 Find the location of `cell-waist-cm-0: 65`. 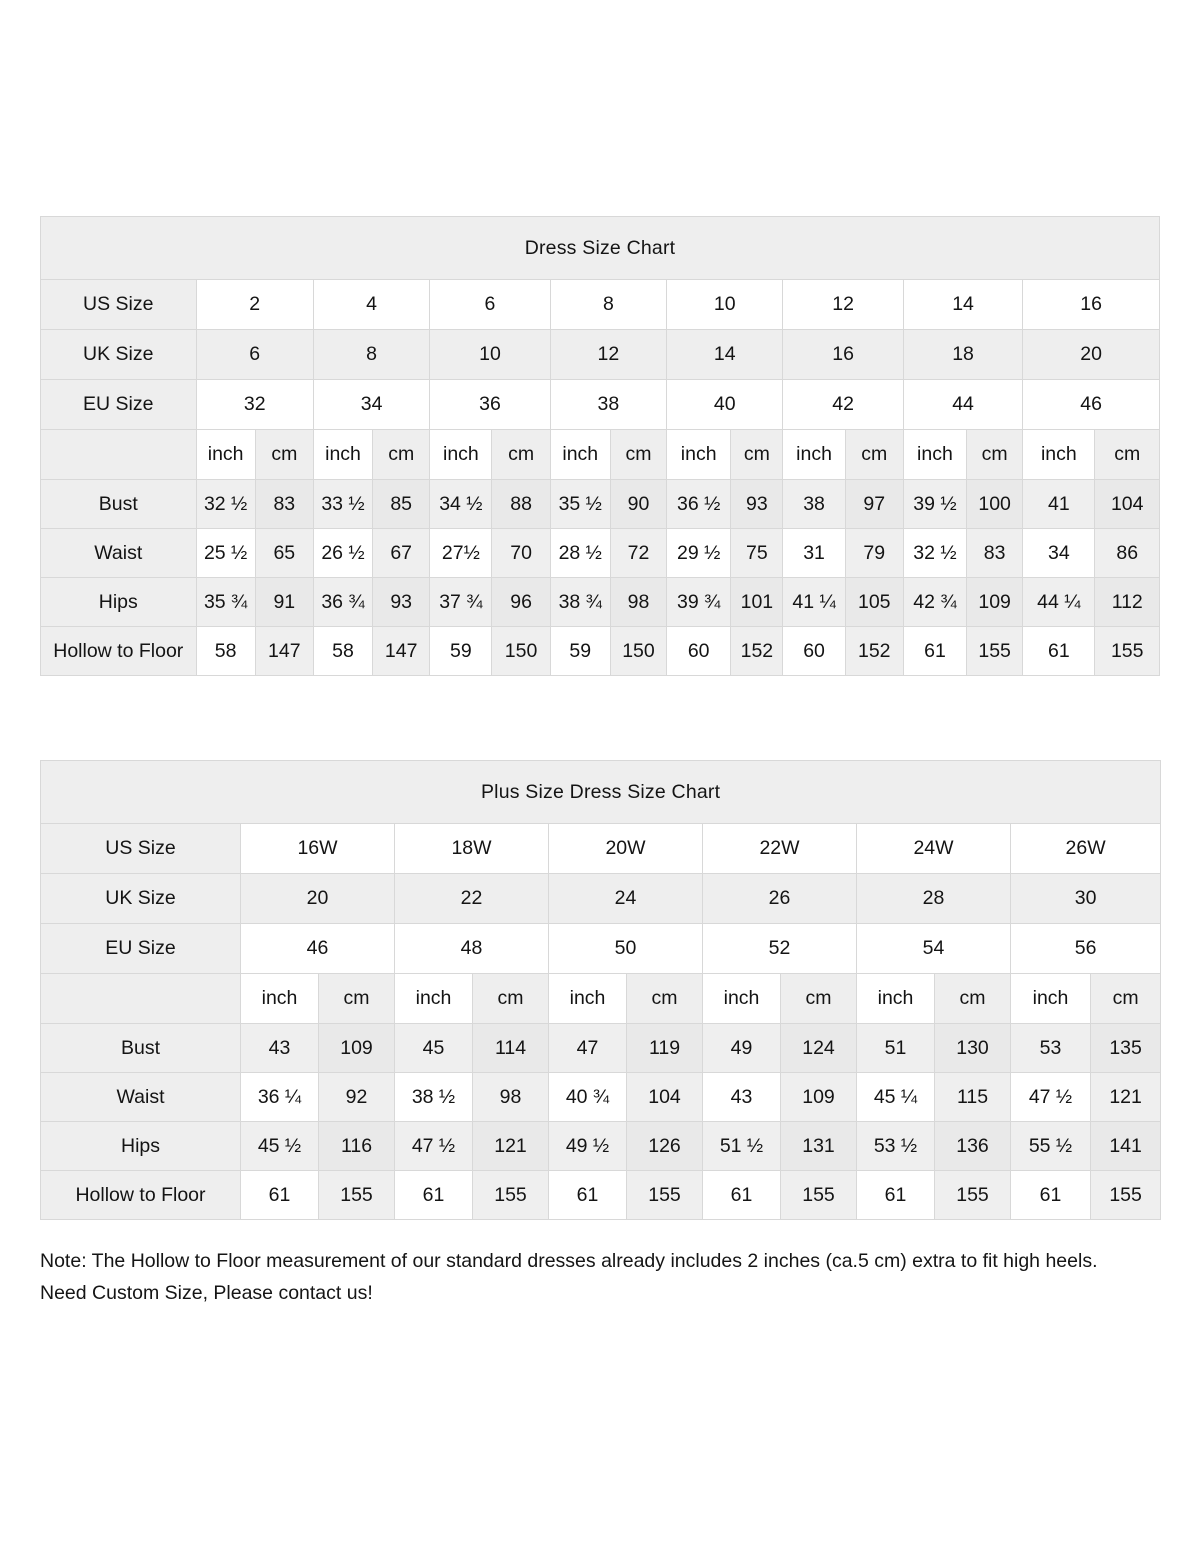

cell-waist-cm-0: 65 is located at coordinates (284, 553).